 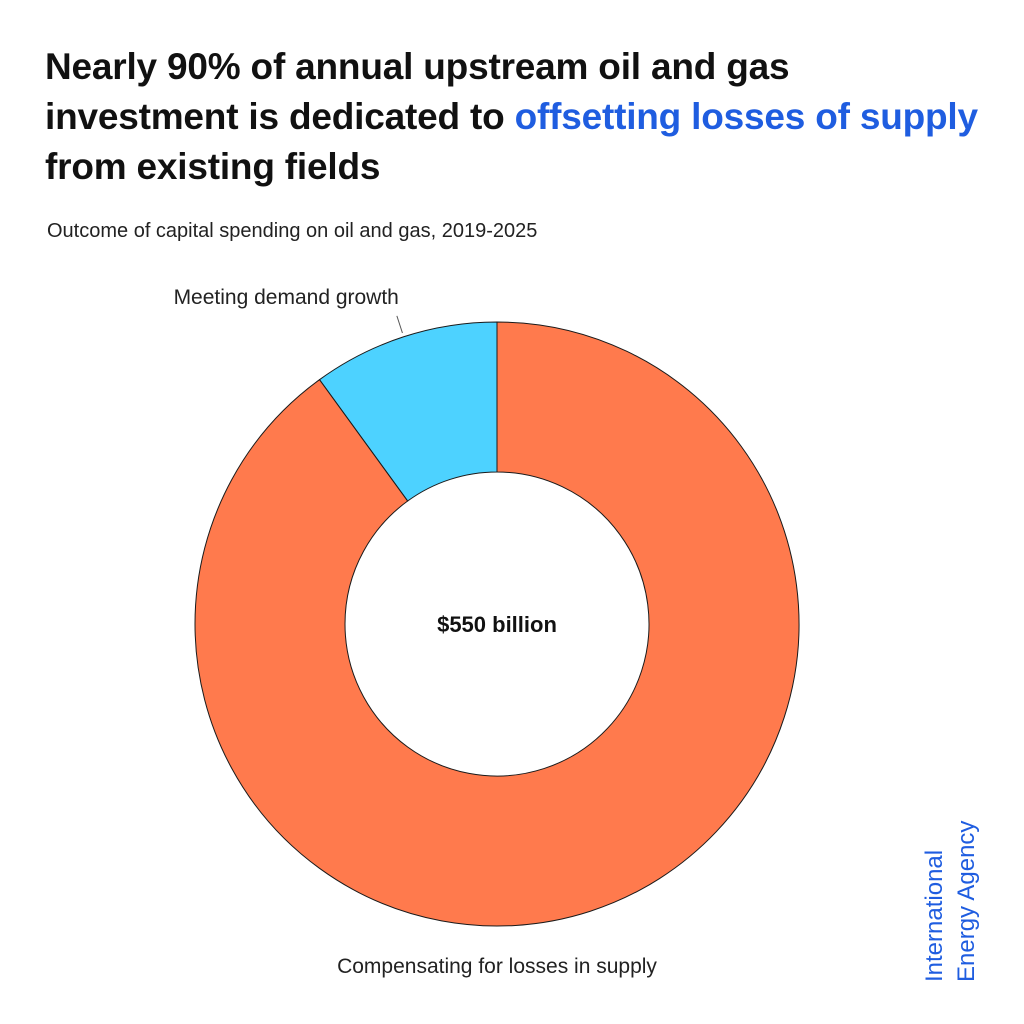 What do you see at coordinates (213, 166) in the screenshot?
I see `headline-text-part2: from existing fields` at bounding box center [213, 166].